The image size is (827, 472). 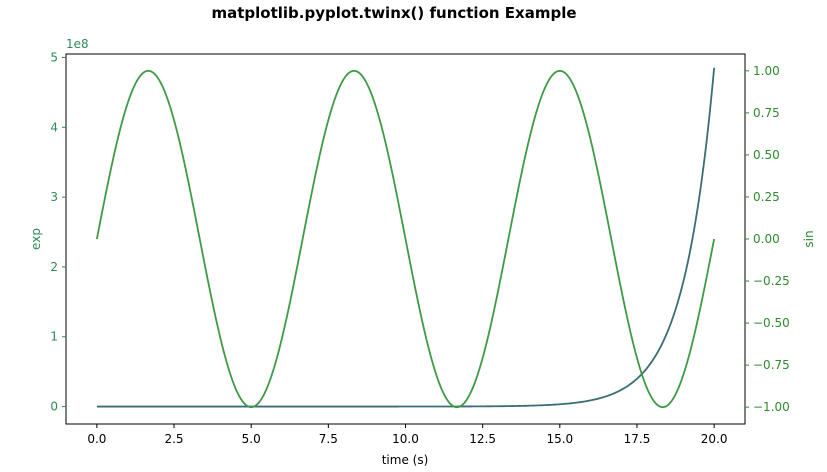 What do you see at coordinates (766, 71) in the screenshot?
I see `right-tick-label: 1.00` at bounding box center [766, 71].